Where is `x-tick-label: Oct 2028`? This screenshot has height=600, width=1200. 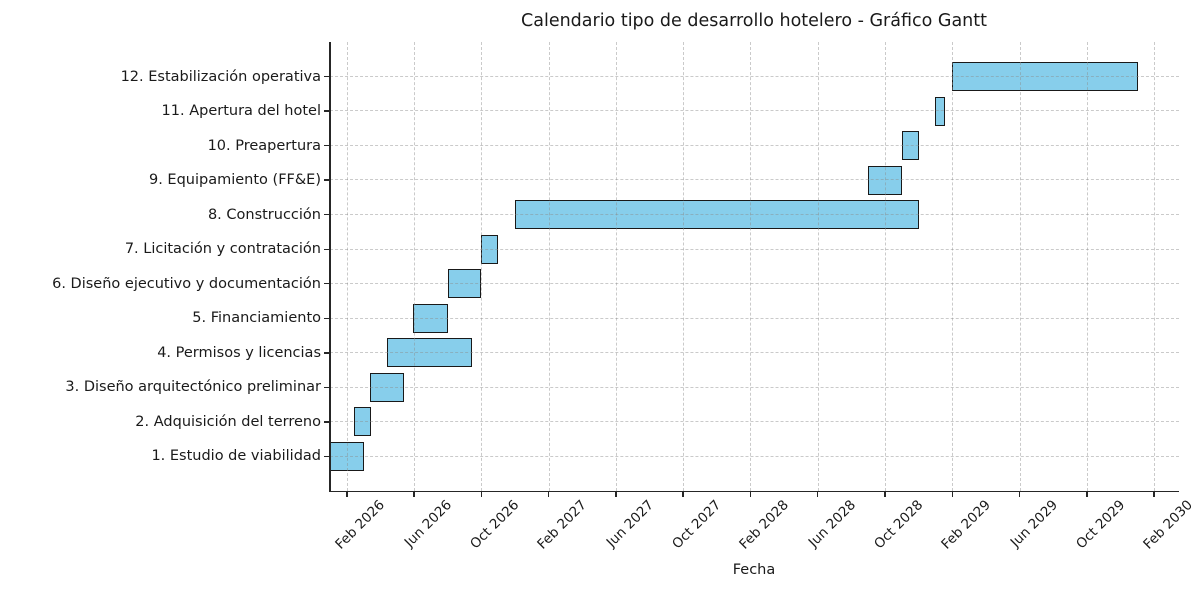
x-tick-label: Oct 2028 is located at coordinates (899, 525).